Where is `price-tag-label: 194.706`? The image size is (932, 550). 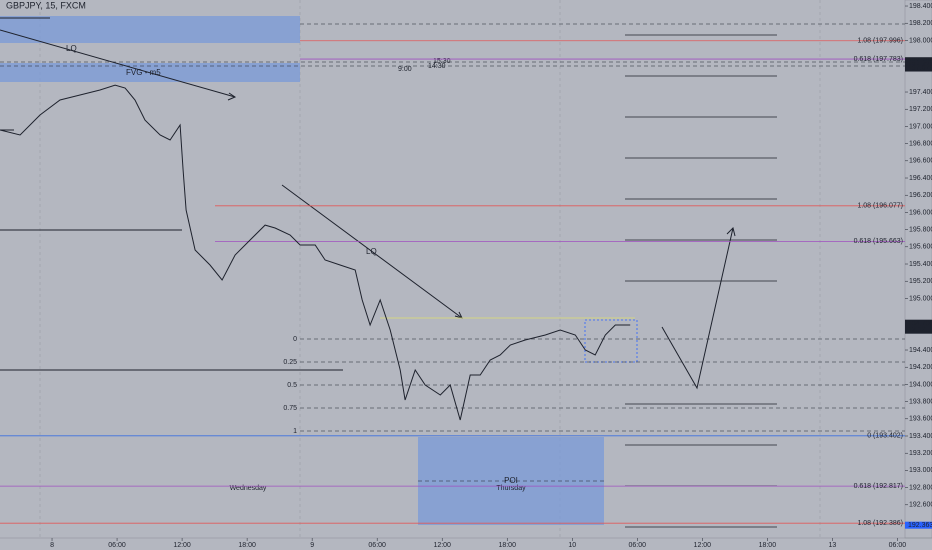 price-tag-label: 194.706 is located at coordinates (920, 324).